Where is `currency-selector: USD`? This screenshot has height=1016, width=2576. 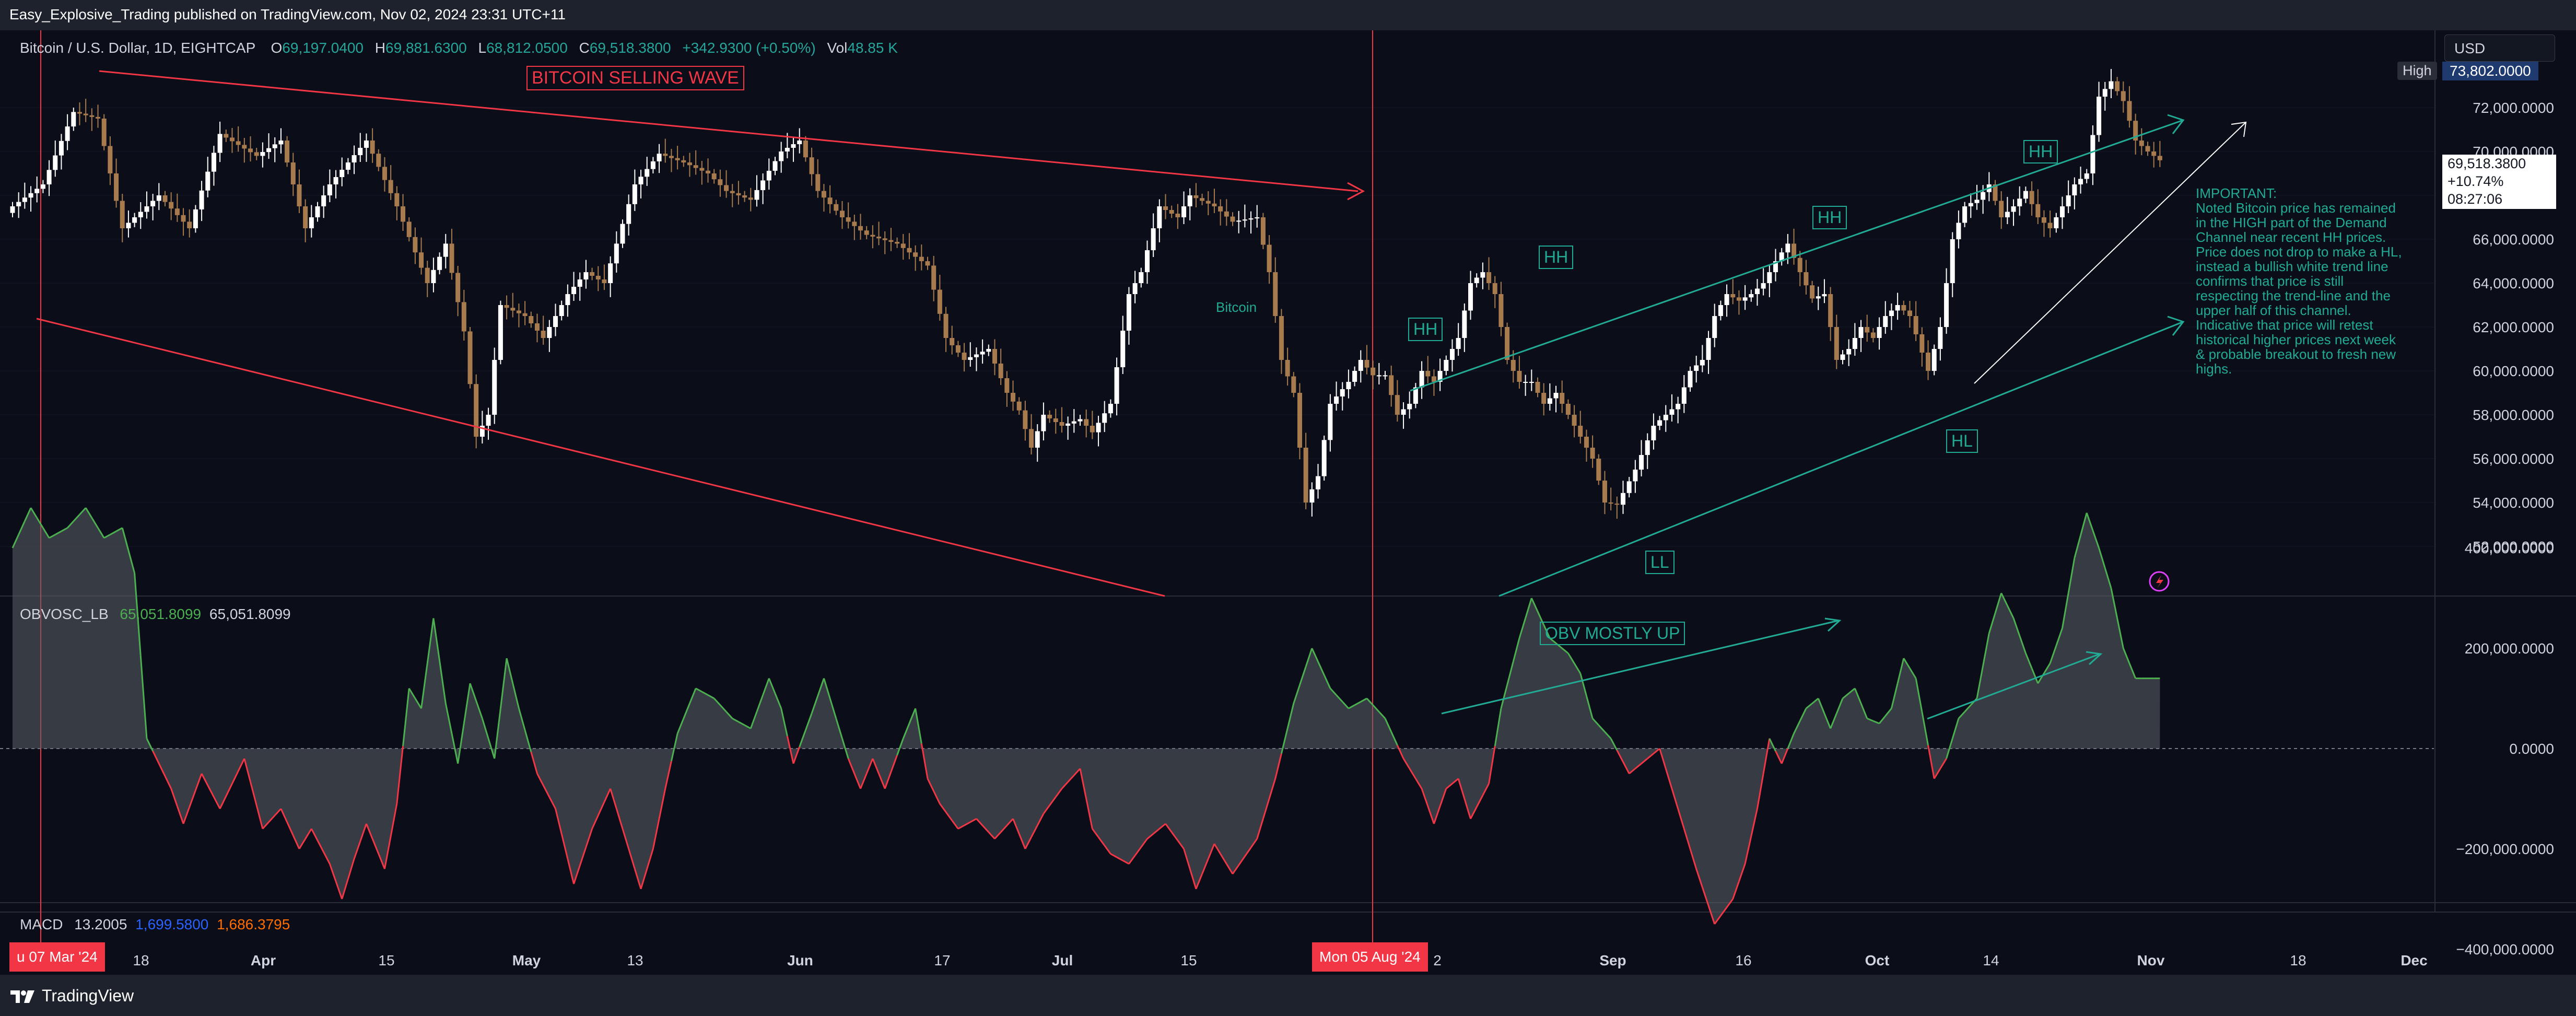
currency-selector: USD is located at coordinates (2499, 48).